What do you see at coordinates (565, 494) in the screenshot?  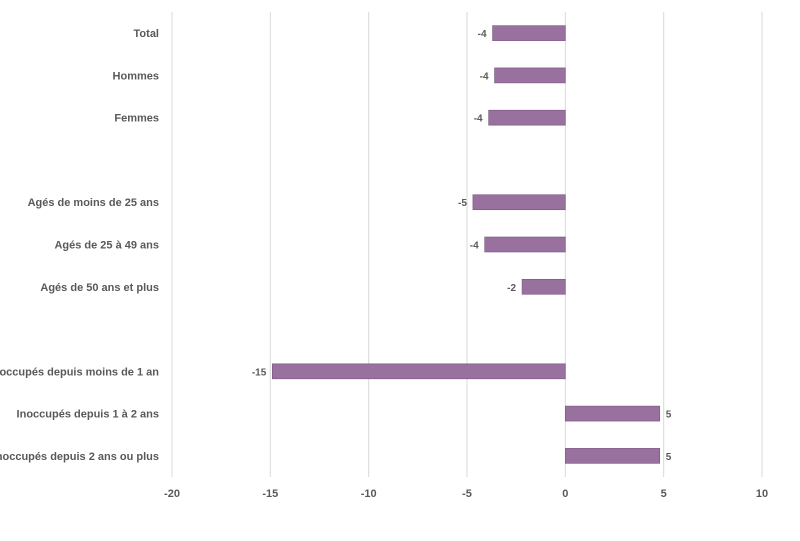 I see `x-tick-label: 0` at bounding box center [565, 494].